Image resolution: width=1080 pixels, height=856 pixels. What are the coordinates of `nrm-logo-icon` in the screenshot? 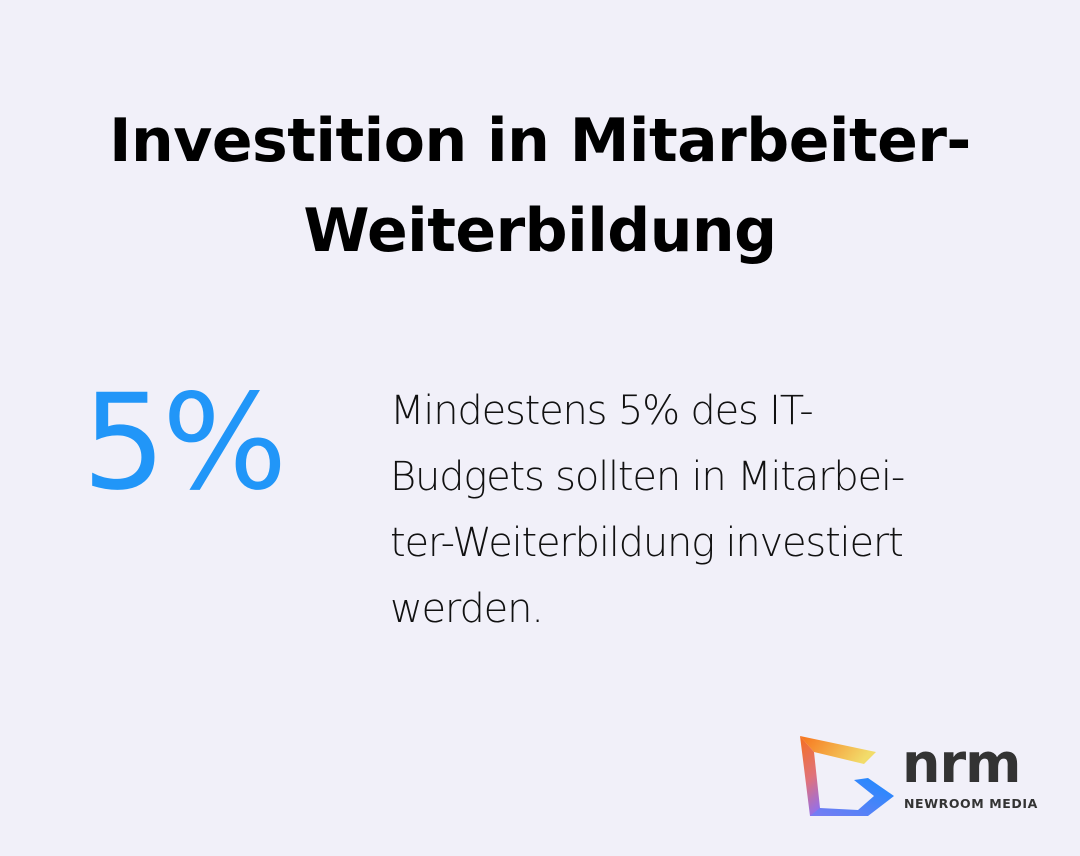 It's located at (847, 776).